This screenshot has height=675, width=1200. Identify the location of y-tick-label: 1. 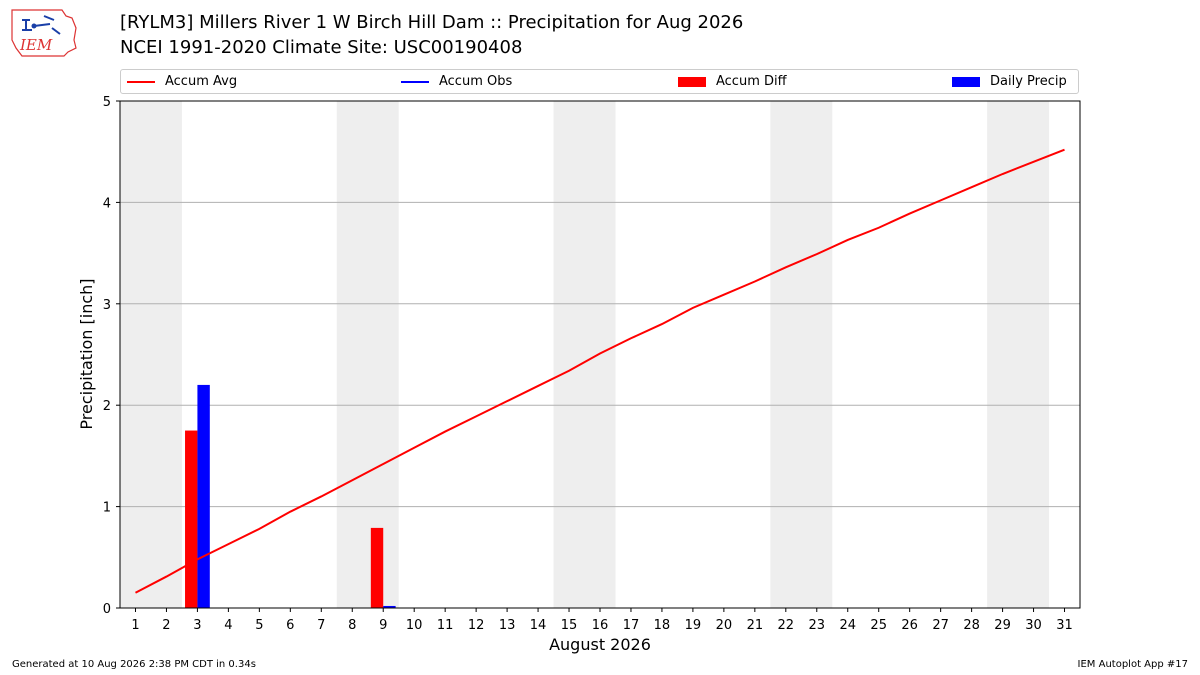
(107, 508).